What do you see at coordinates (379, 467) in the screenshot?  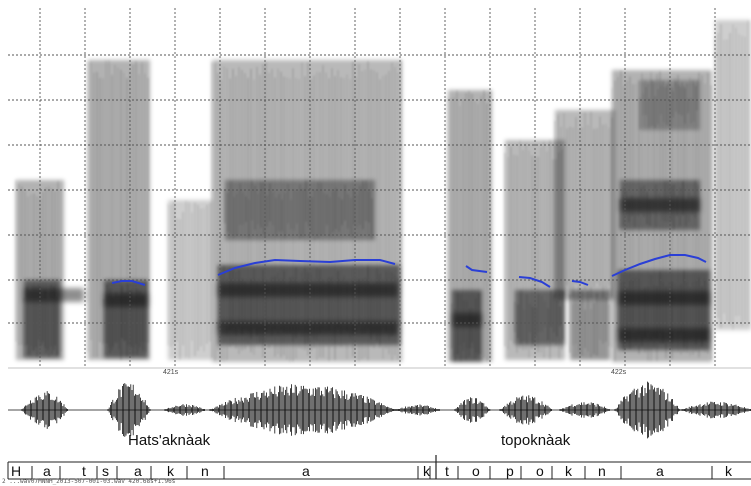 I see `annotation-tier` at bounding box center [379, 467].